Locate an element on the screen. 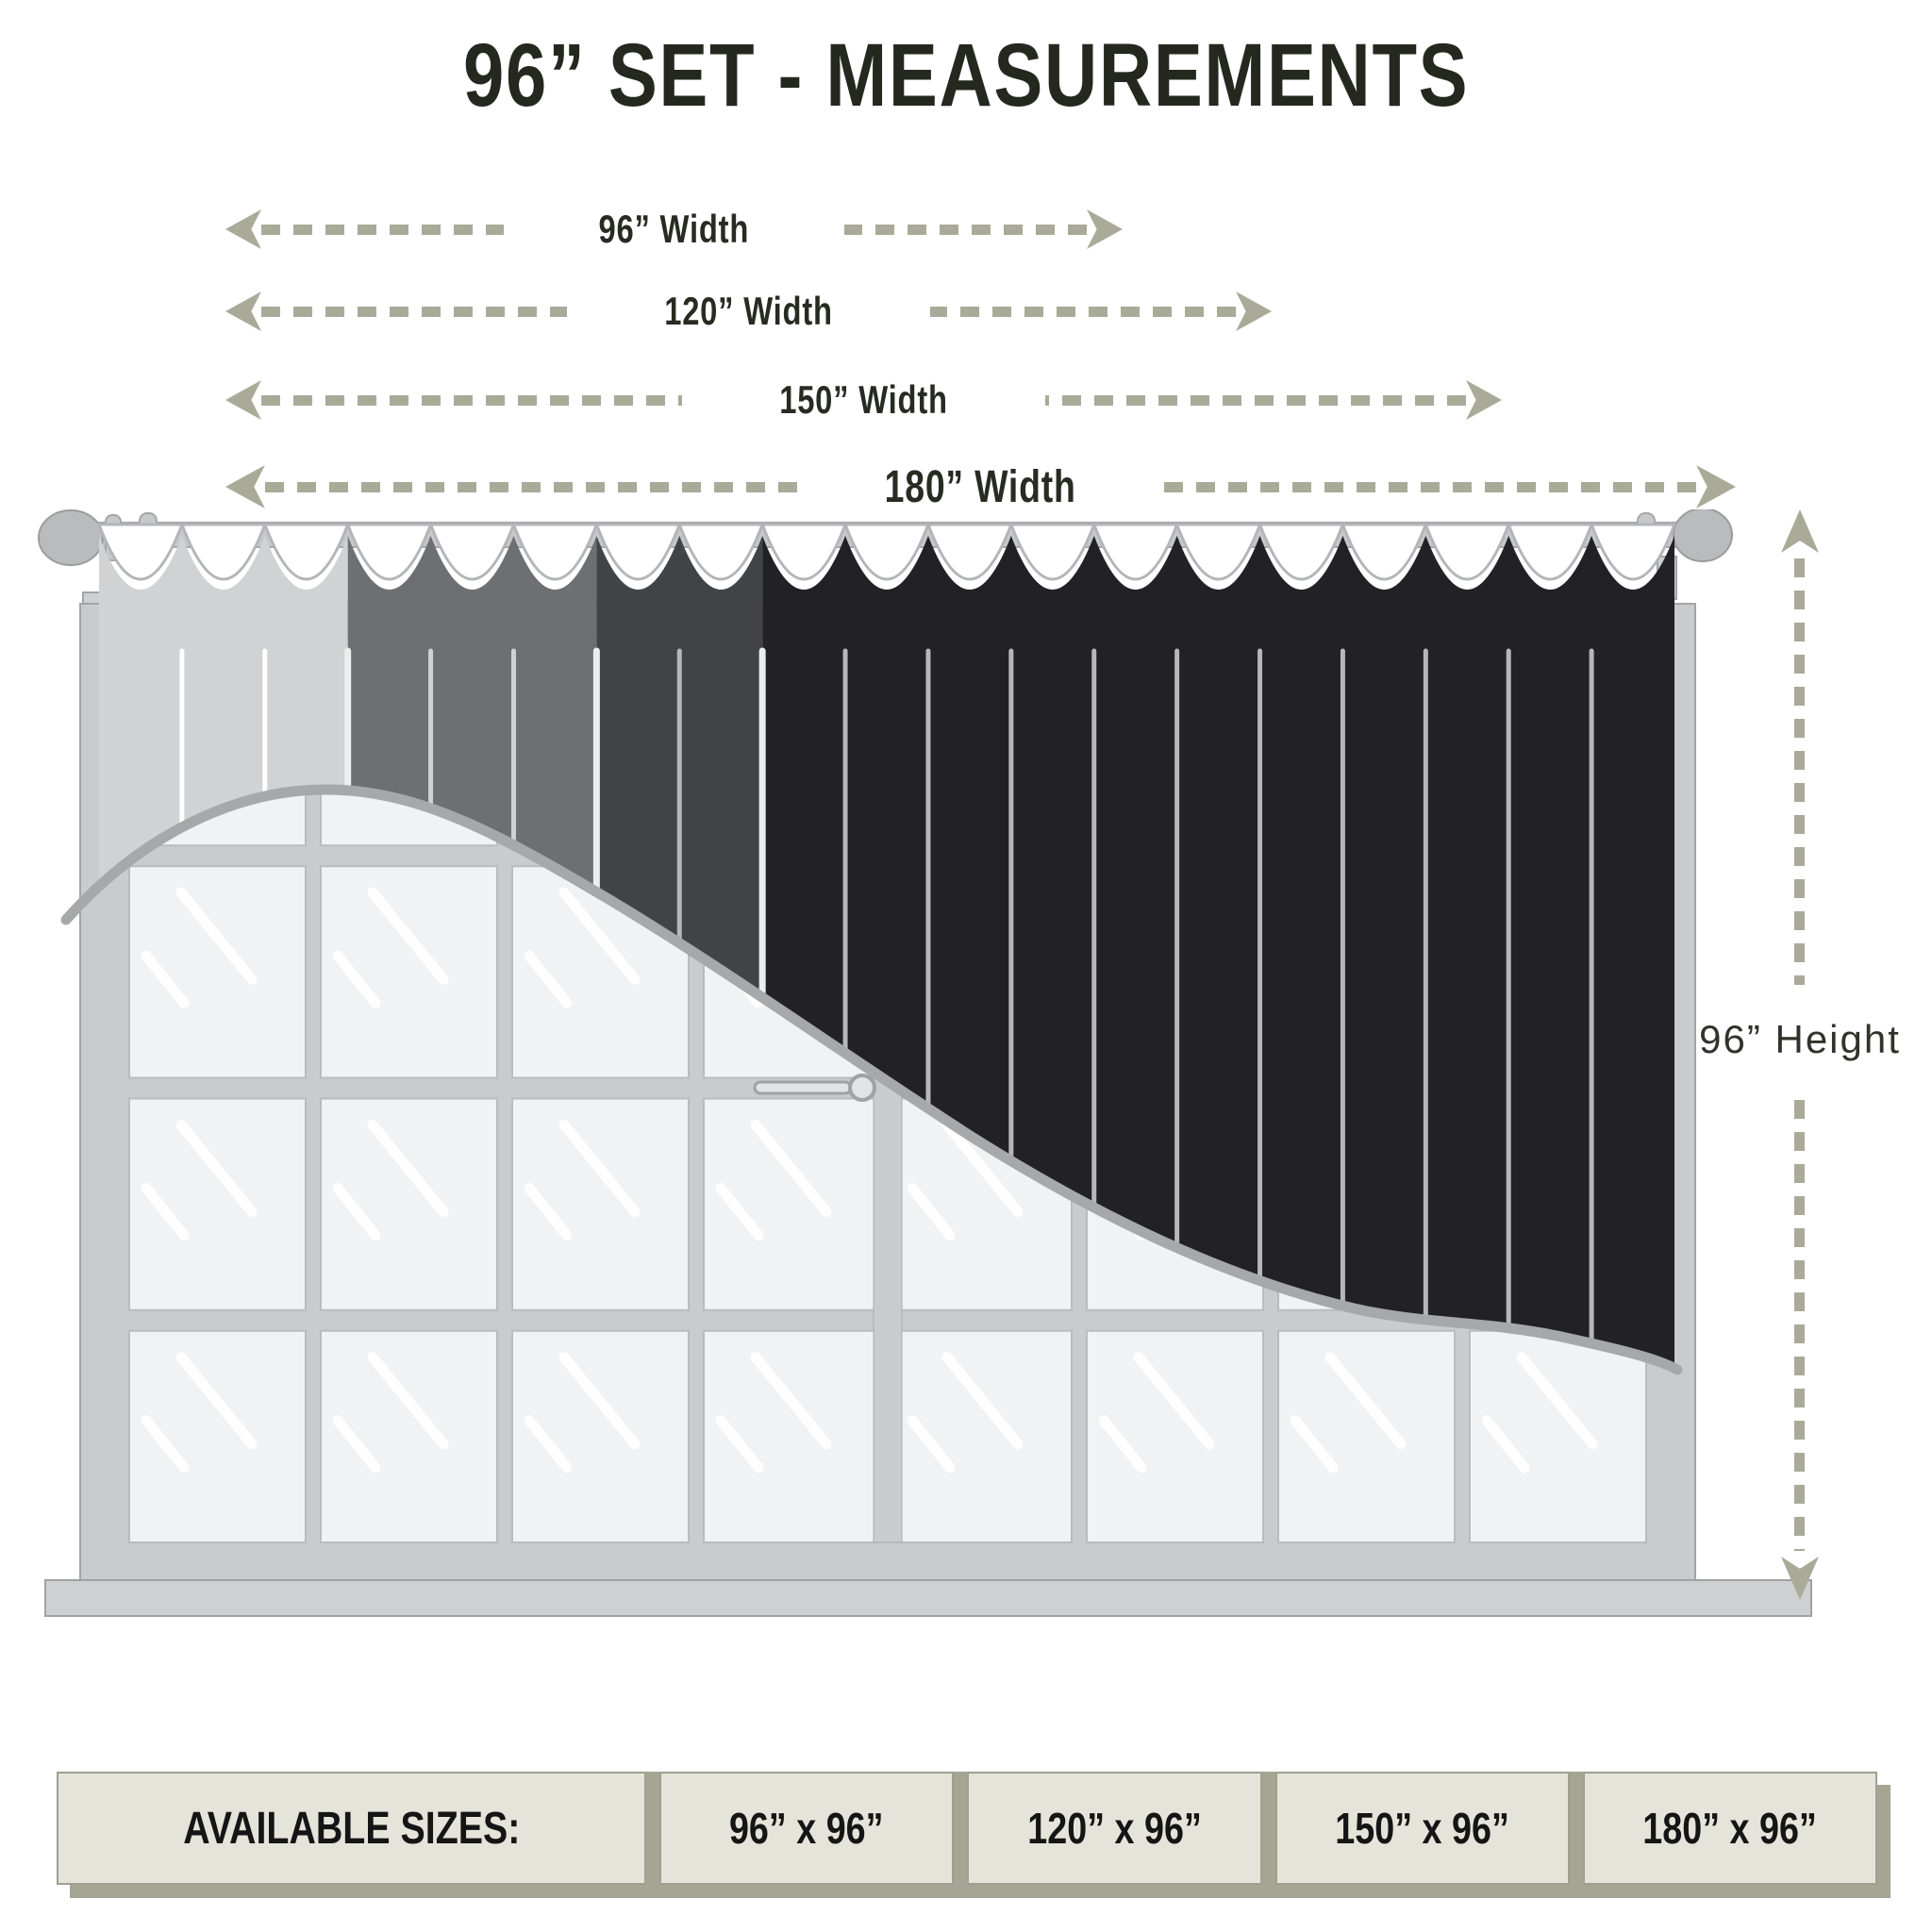 The image size is (1932, 1932). size-96x96: 96” x 96” is located at coordinates (806, 1829).